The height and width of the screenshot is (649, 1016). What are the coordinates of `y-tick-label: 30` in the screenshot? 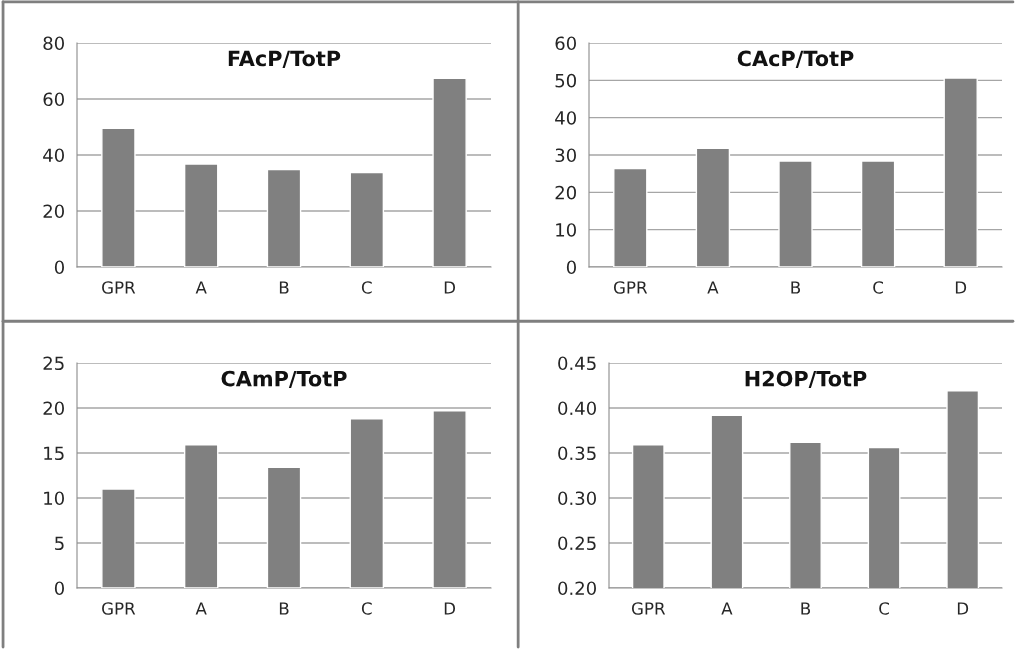 It's located at (565, 155).